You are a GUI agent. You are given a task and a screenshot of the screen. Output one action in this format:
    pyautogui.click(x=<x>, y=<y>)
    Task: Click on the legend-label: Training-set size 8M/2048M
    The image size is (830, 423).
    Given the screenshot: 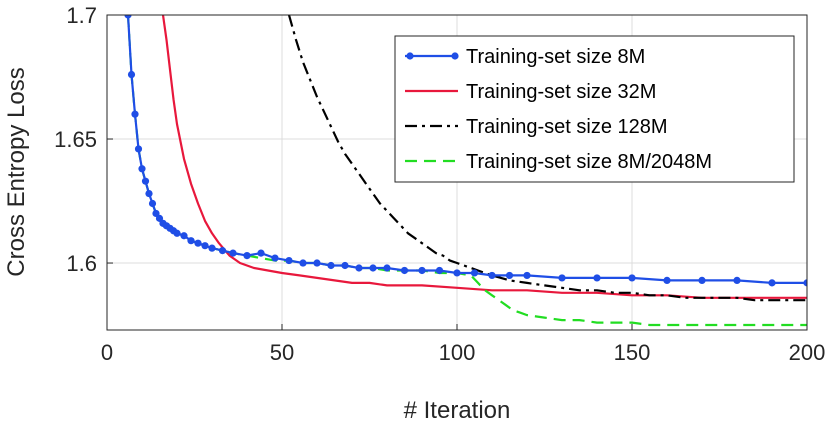 What is the action you would take?
    pyautogui.click(x=589, y=162)
    